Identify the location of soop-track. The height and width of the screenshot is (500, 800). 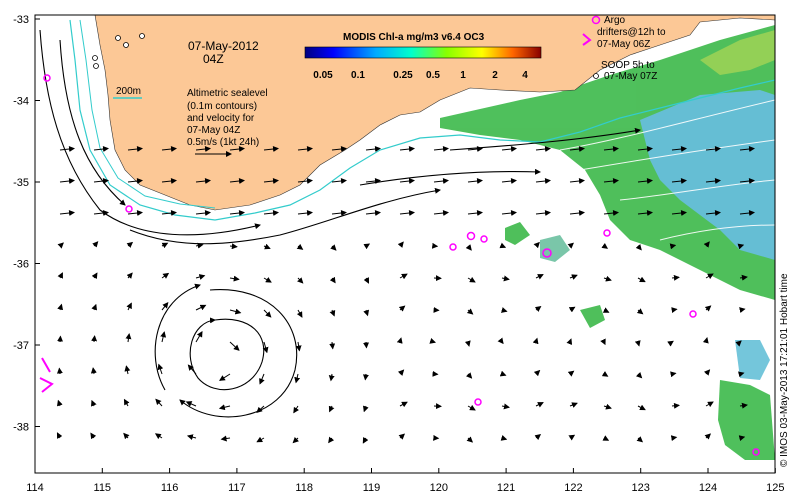
(118, 51).